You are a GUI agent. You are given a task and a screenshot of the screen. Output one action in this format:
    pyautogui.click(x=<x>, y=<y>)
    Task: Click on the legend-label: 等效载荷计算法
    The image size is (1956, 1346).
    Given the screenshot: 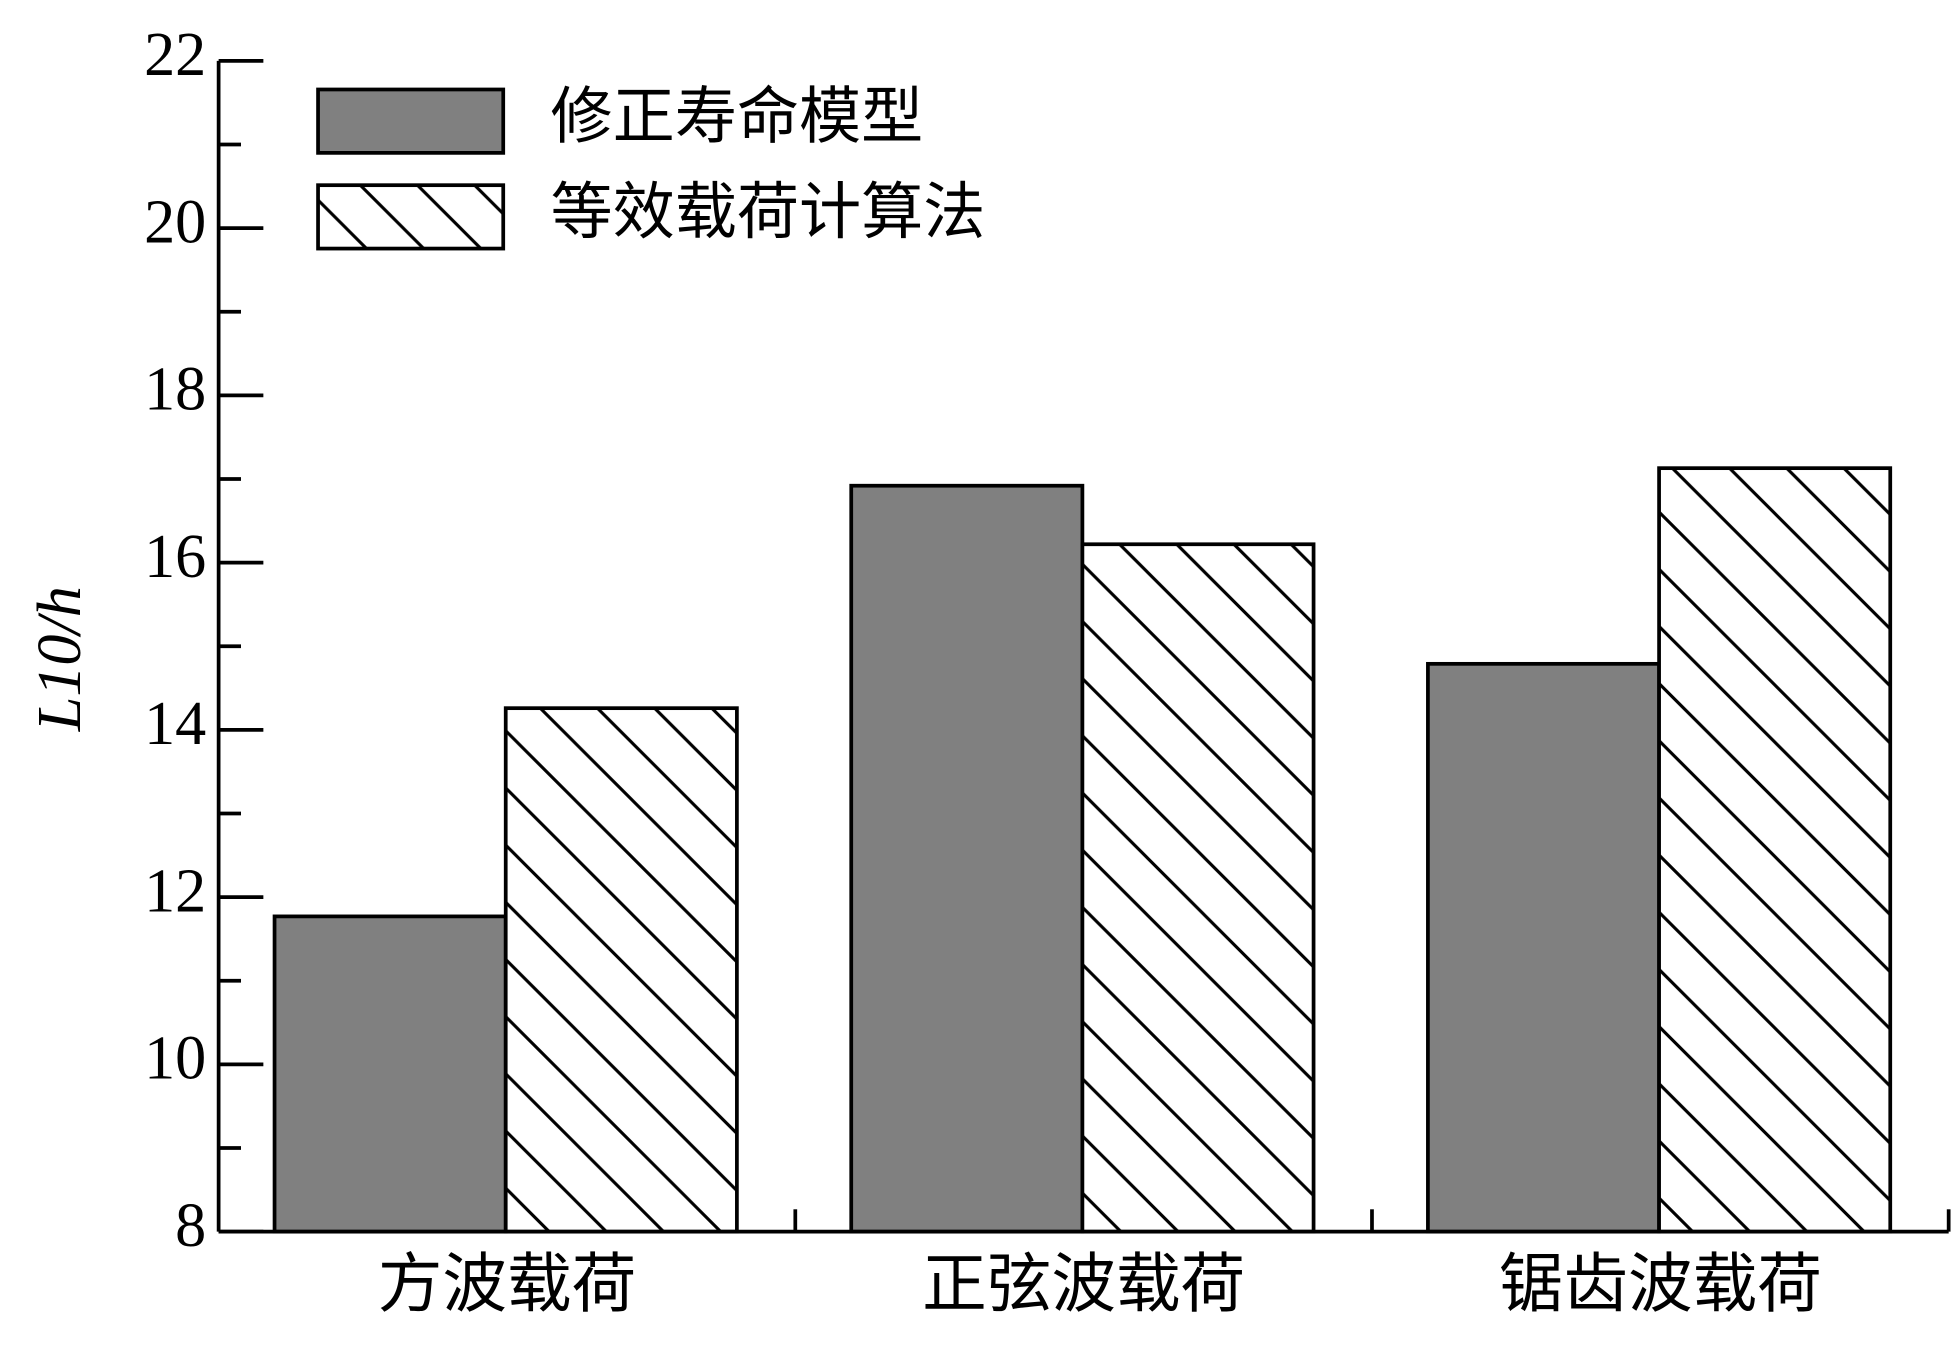 What is the action you would take?
    pyautogui.click(x=767, y=213)
    